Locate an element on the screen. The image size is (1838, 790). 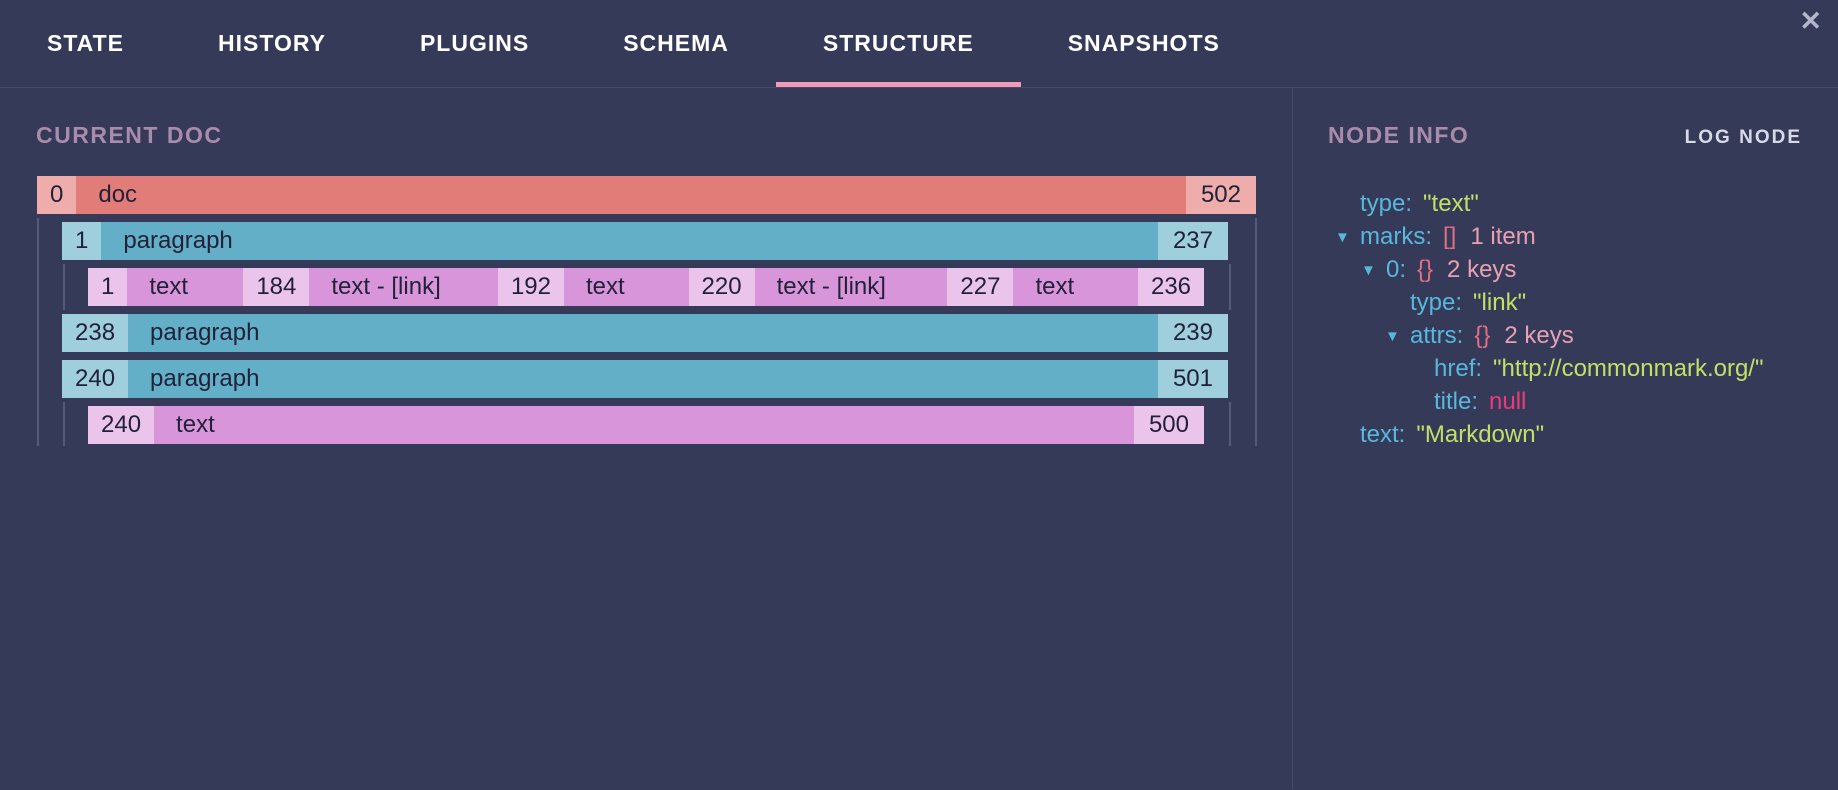
json-key: href: is located at coordinates (1458, 368).